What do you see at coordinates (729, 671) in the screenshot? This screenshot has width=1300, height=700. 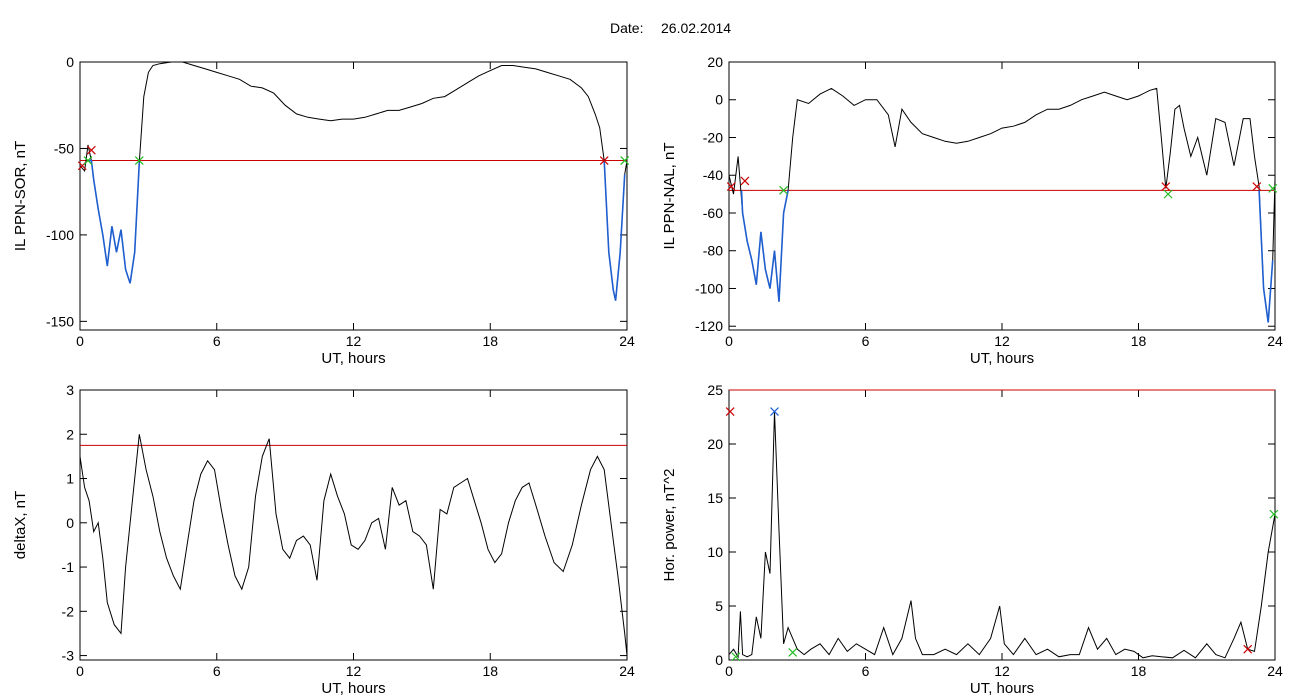 I see `chart-bottom-right-x-tick-label: 0` at bounding box center [729, 671].